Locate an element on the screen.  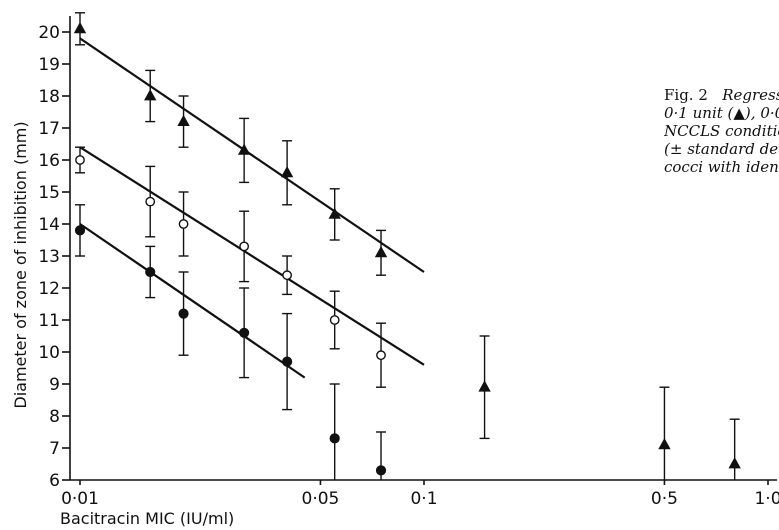
caption-line-3: NCCLS conditions. Ea is located at coordinates (721, 131).